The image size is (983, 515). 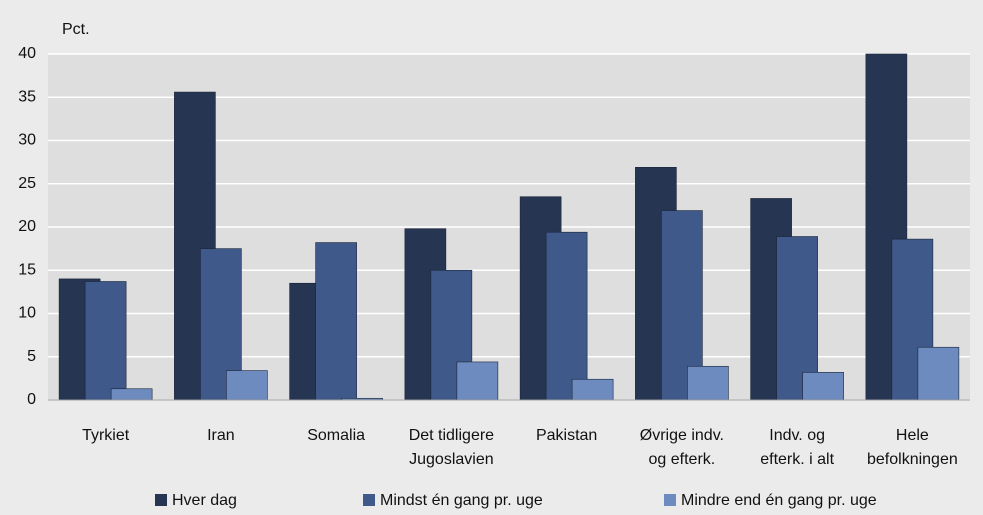 What do you see at coordinates (31, 399) in the screenshot?
I see `y-tick-label: 0` at bounding box center [31, 399].